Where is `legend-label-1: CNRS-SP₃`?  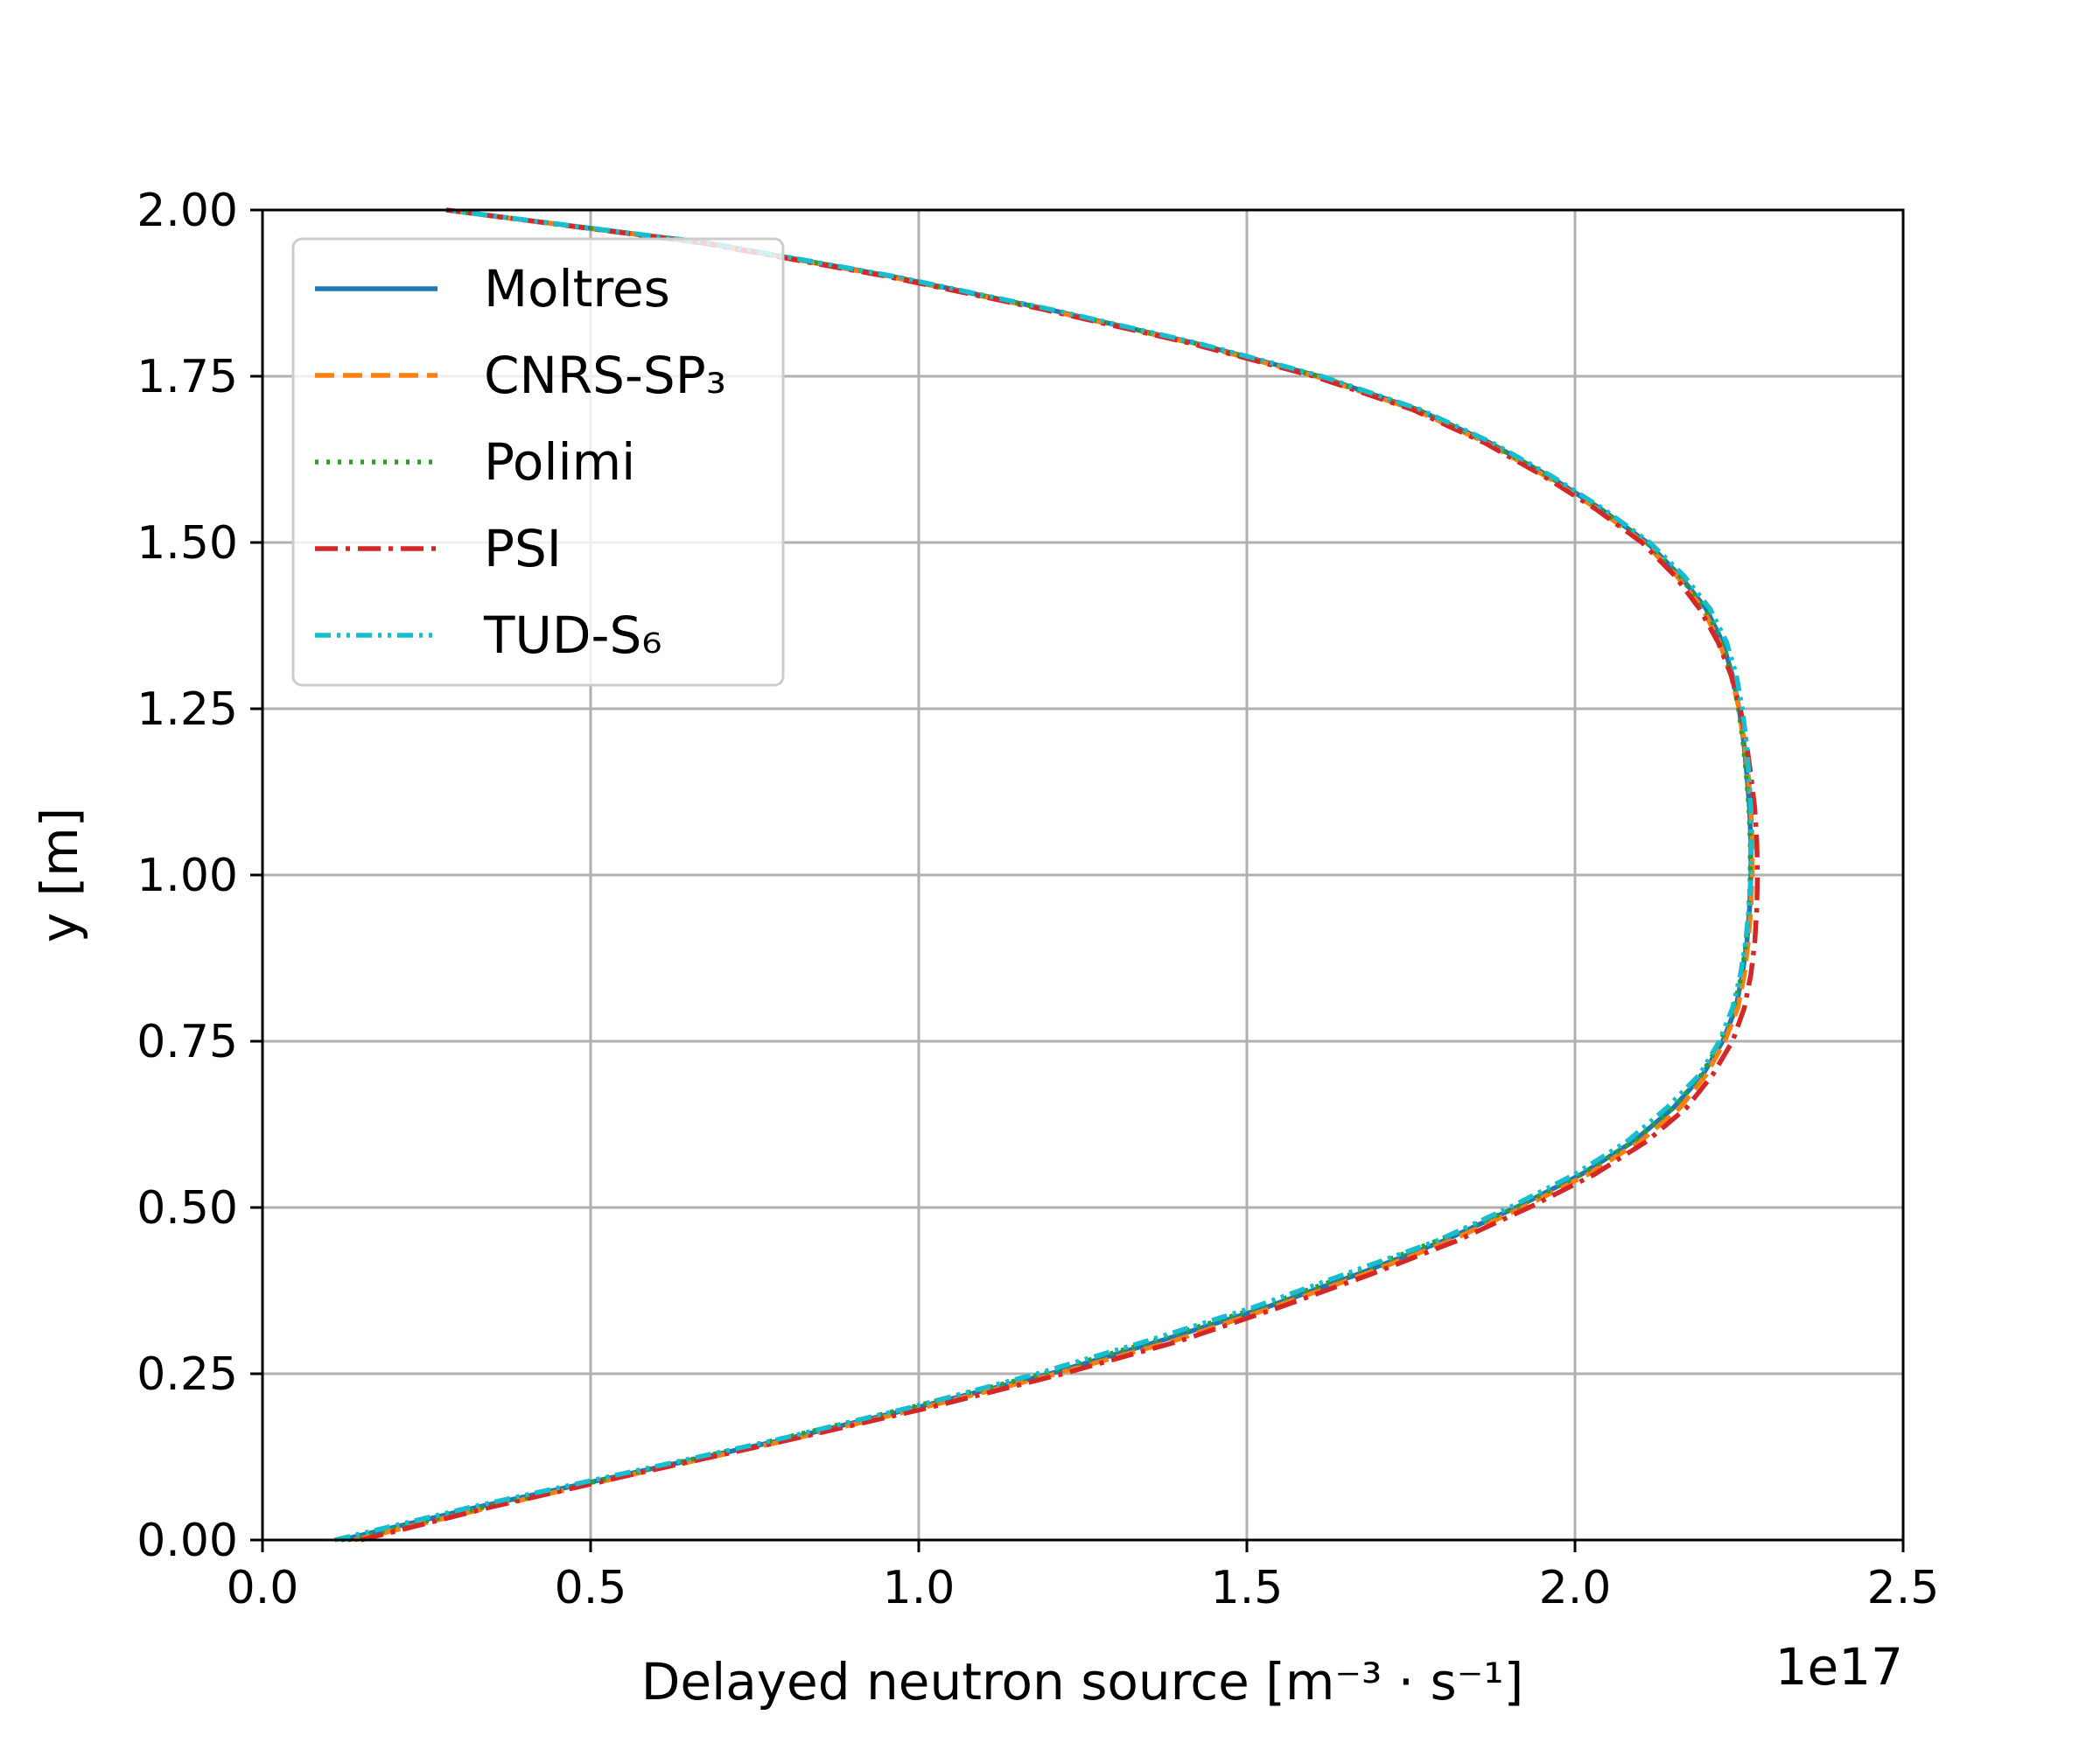 legend-label-1: CNRS-SP₃ is located at coordinates (605, 375).